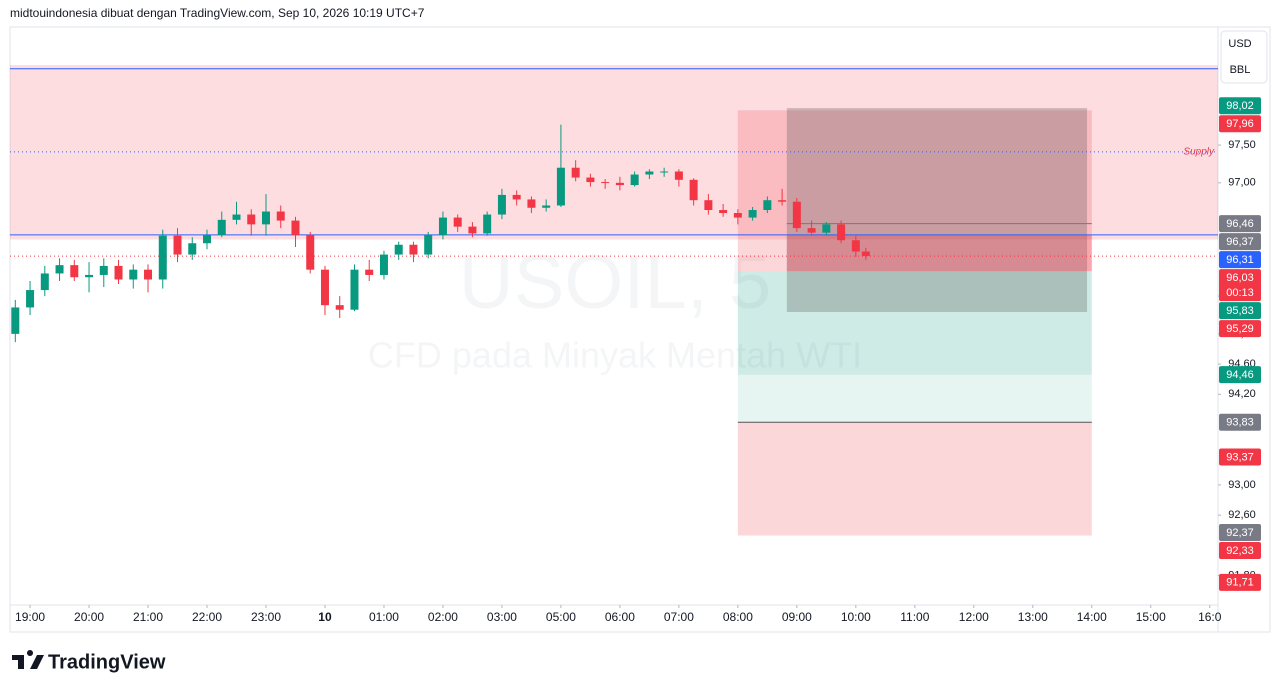 This screenshot has height=697, width=1281. Describe the element at coordinates (1240, 70) in the screenshot. I see `unit: BBL` at that location.